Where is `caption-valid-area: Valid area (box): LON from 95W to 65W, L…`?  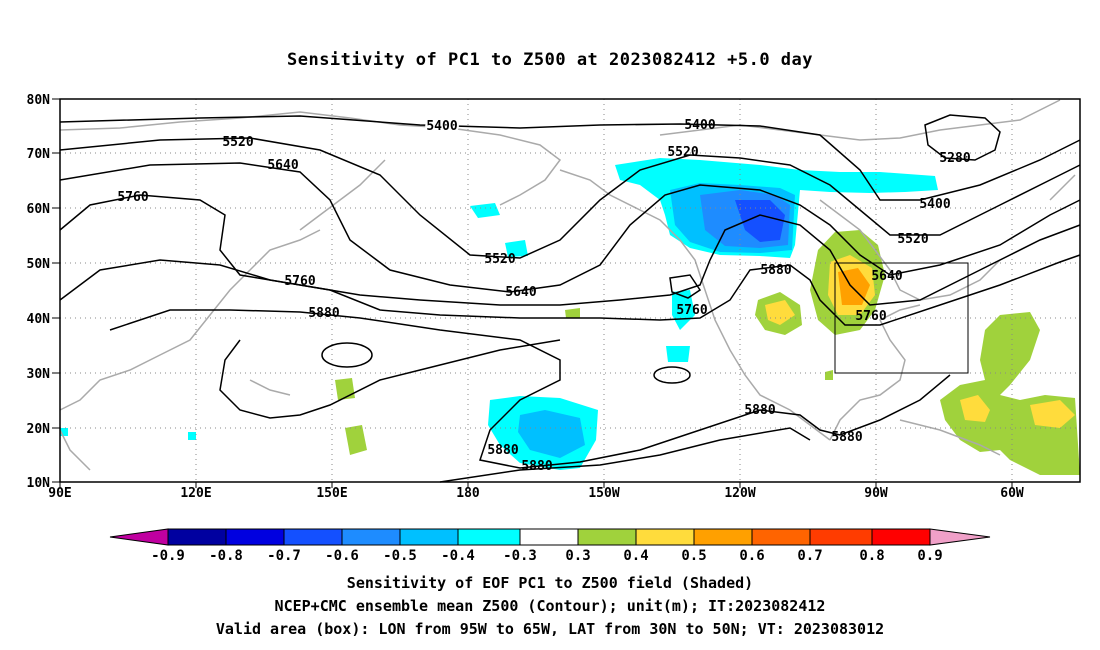
caption-valid-area: Valid area (box): LON from 95W to 65W, L… is located at coordinates (550, 629).